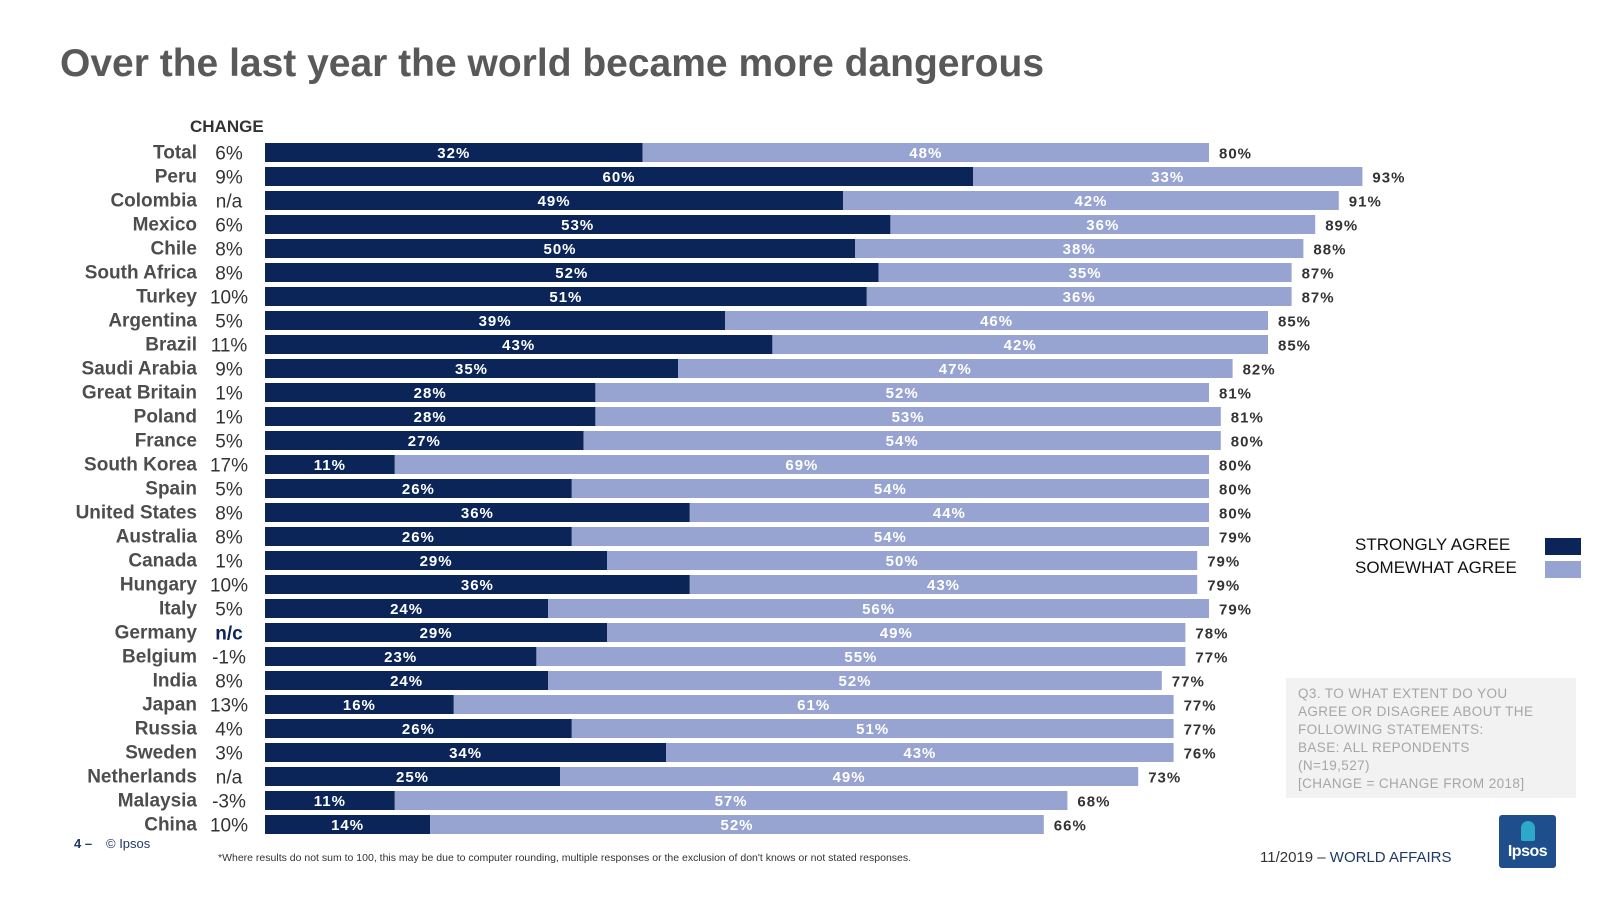 The image size is (1600, 900). What do you see at coordinates (565, 297) in the screenshot?
I see `data-label-strongly-agree: 51%` at bounding box center [565, 297].